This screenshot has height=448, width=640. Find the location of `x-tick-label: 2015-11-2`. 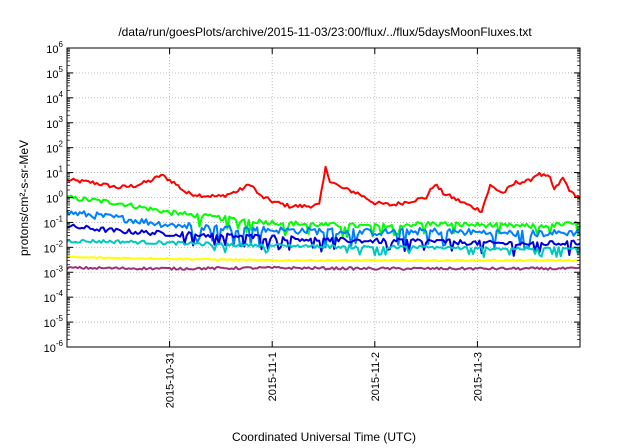

x-tick-label: 2015-11-2 is located at coordinates (376, 376).